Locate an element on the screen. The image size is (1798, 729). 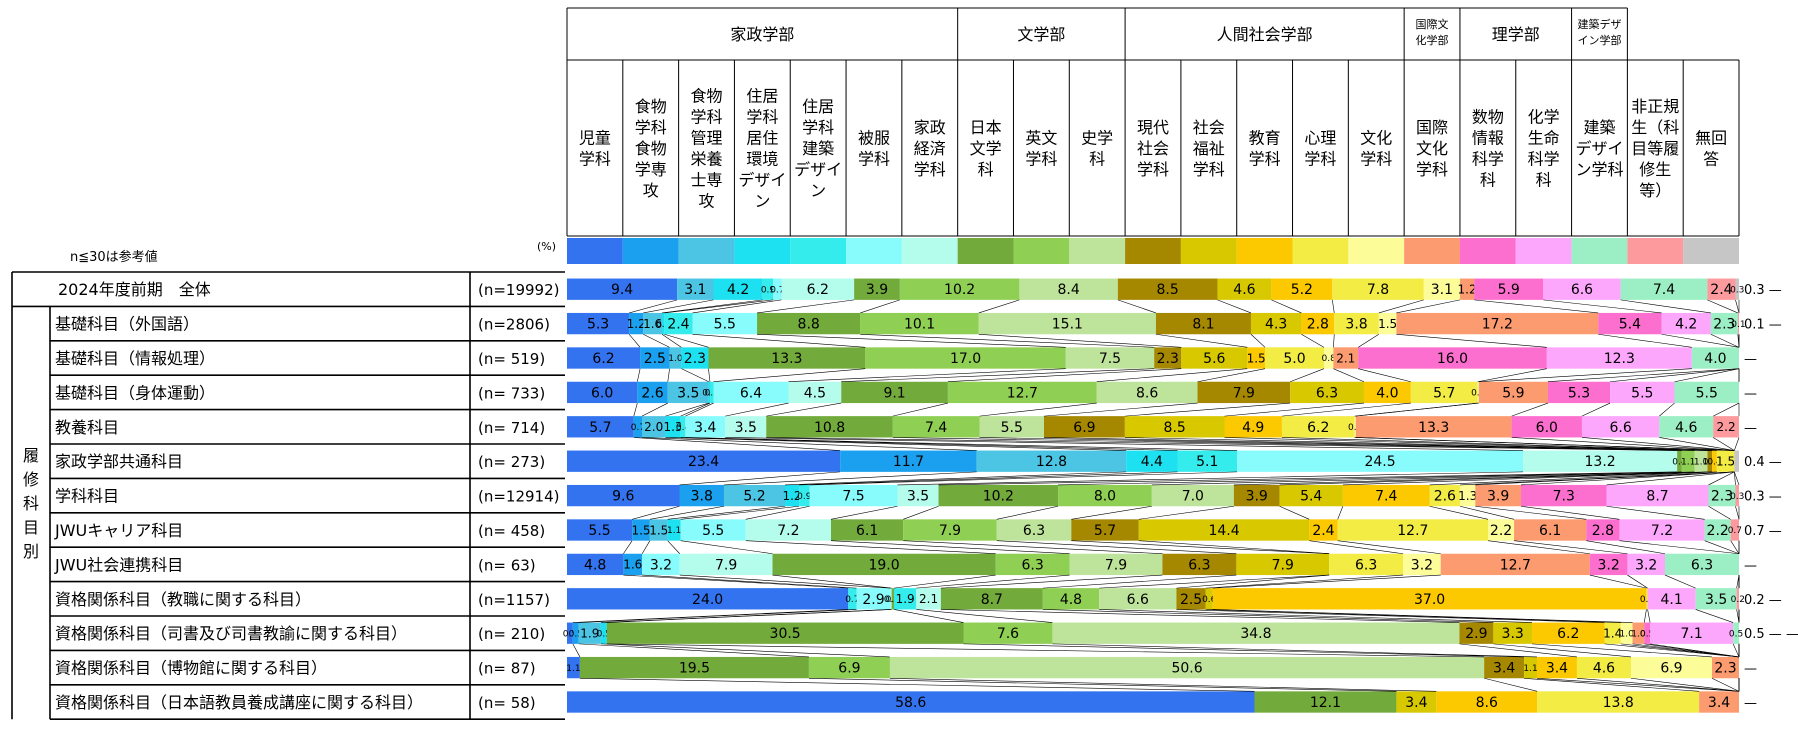
data-label: 13.3 is located at coordinates (1433, 428).